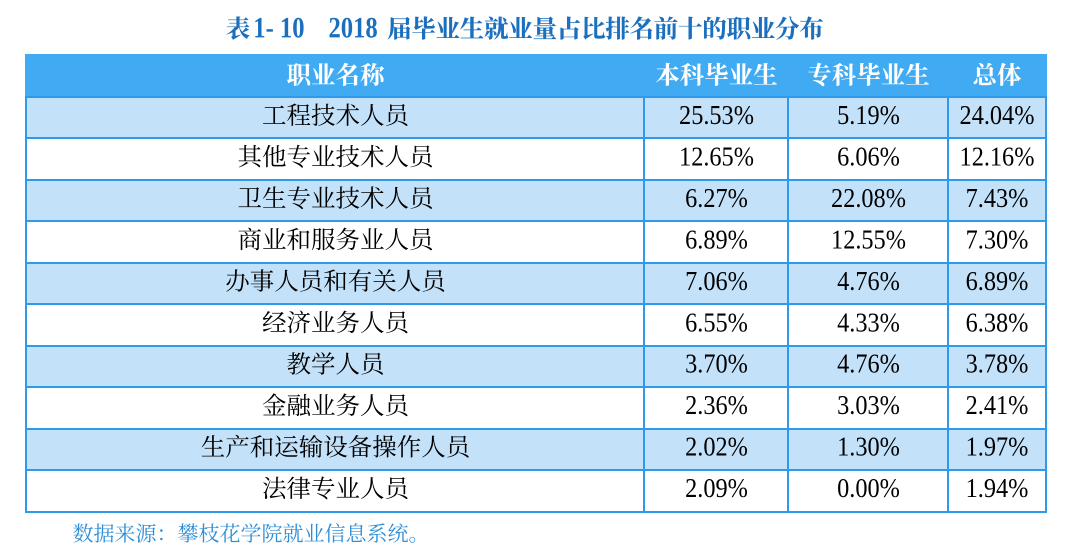 The image size is (1072, 548). What do you see at coordinates (716, 281) in the screenshot?
I see `svg-text: 7.06%` at bounding box center [716, 281].